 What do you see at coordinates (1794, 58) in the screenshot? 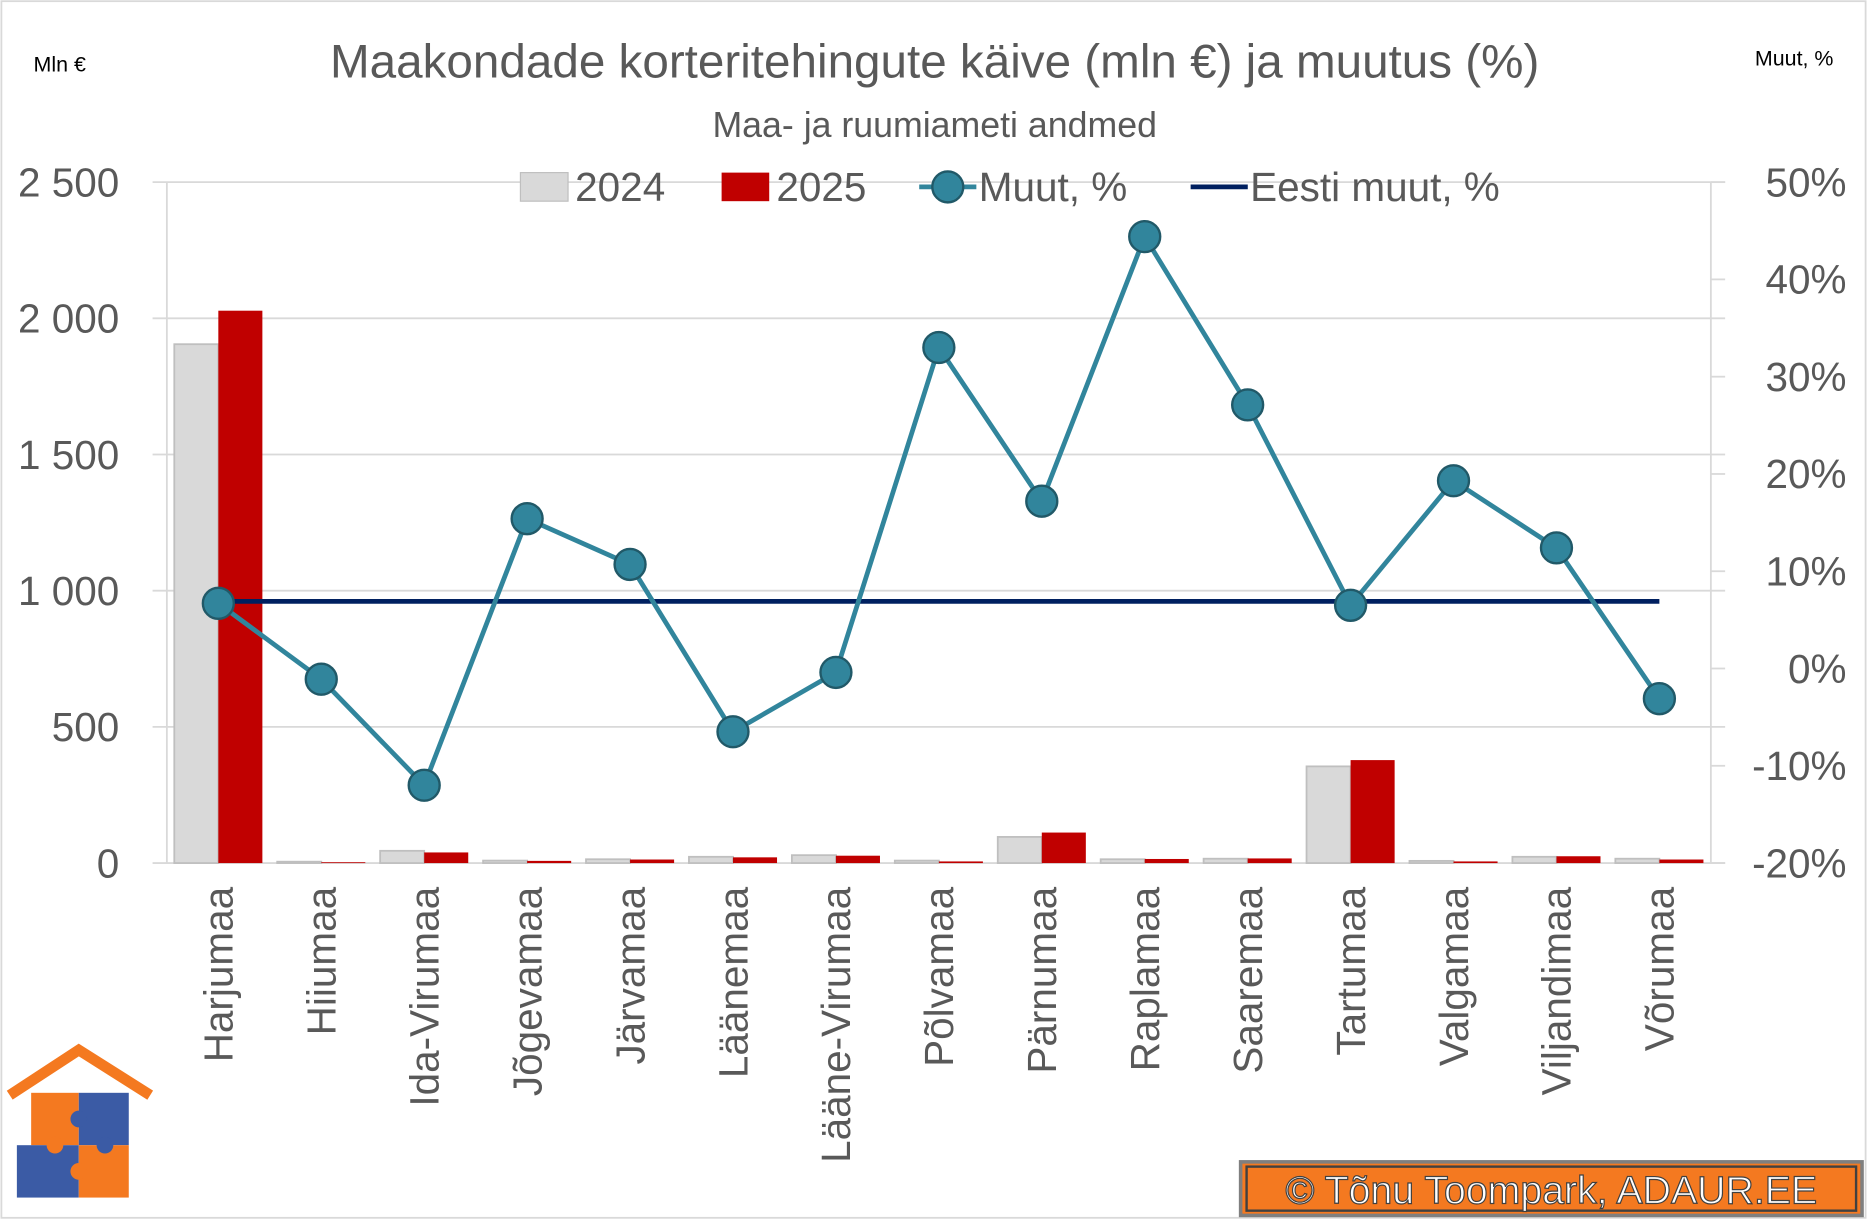
I see `right-axis-label: Muut, %` at bounding box center [1794, 58].